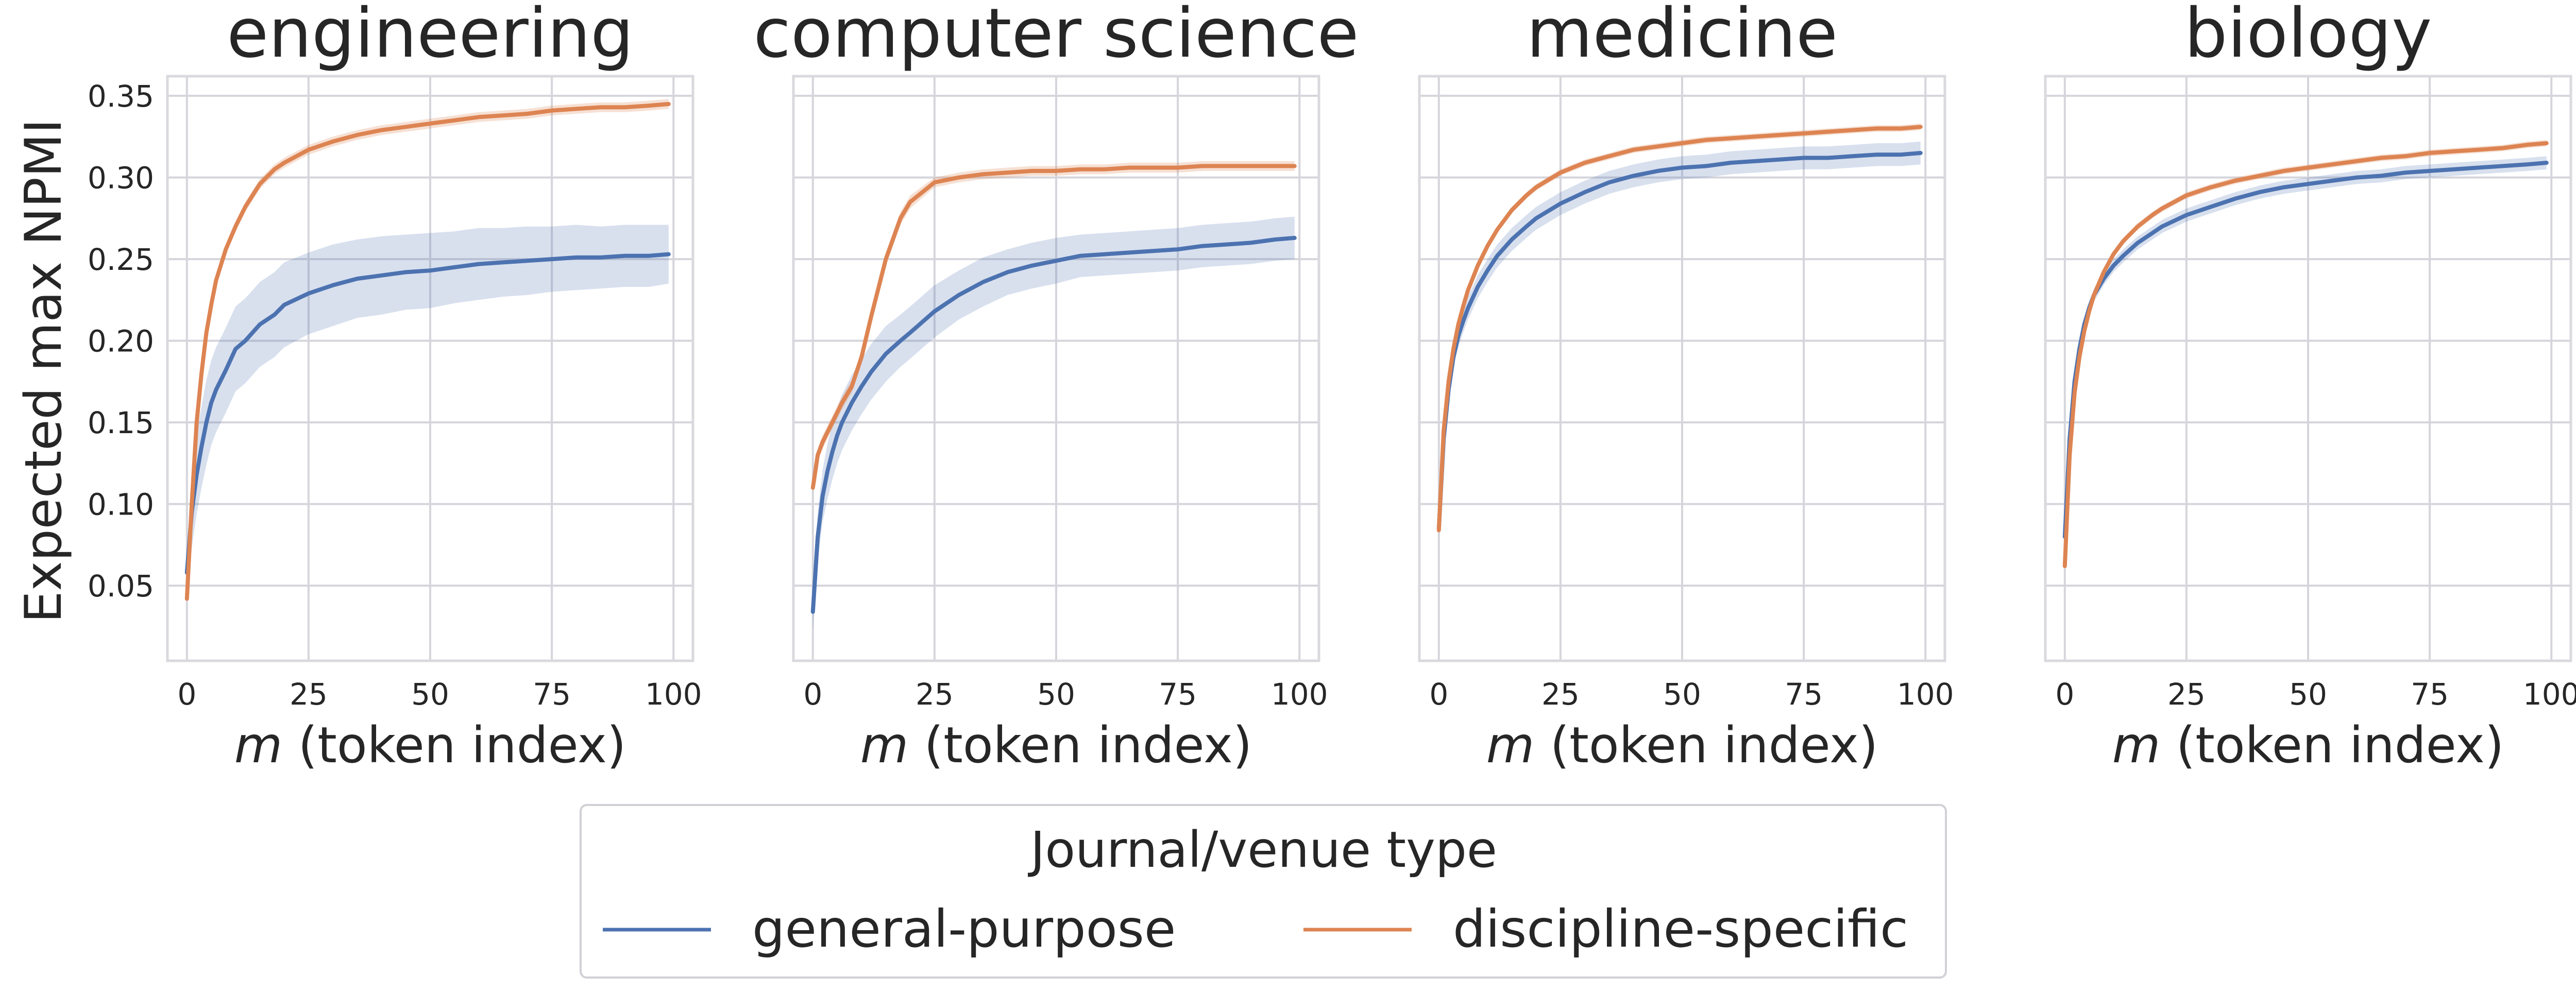  What do you see at coordinates (121, 96) in the screenshot?
I see `y-tick-label: 0.35` at bounding box center [121, 96].